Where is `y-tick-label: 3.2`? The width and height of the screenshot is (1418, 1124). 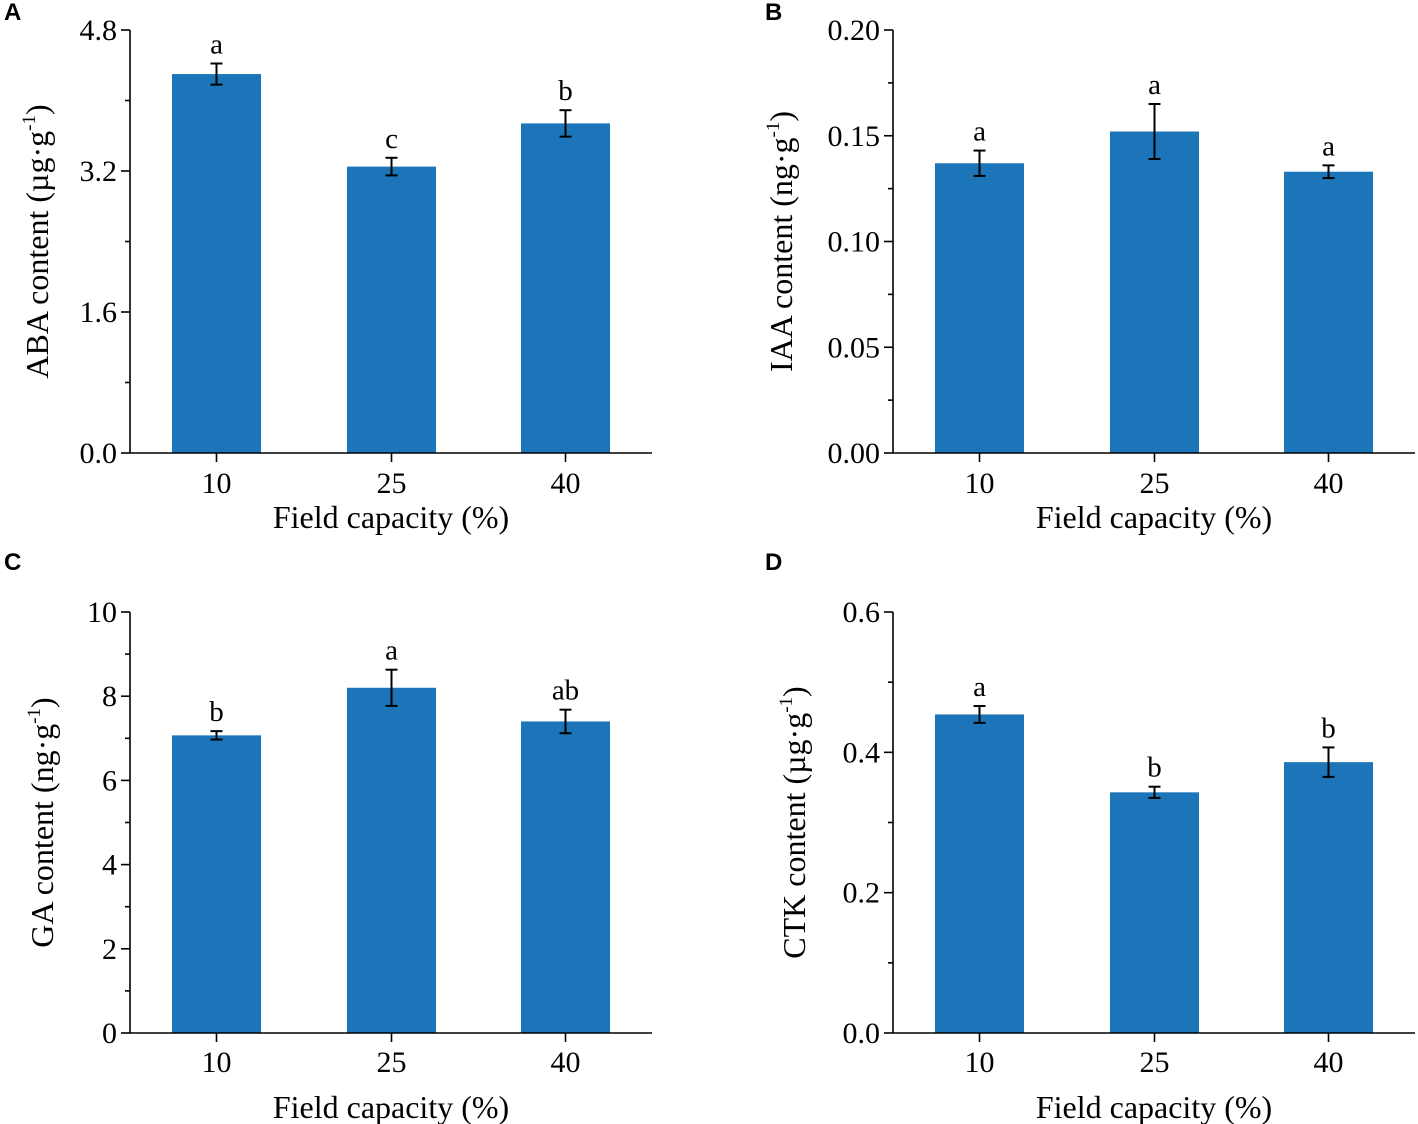 y-tick-label: 3.2 is located at coordinates (99, 171).